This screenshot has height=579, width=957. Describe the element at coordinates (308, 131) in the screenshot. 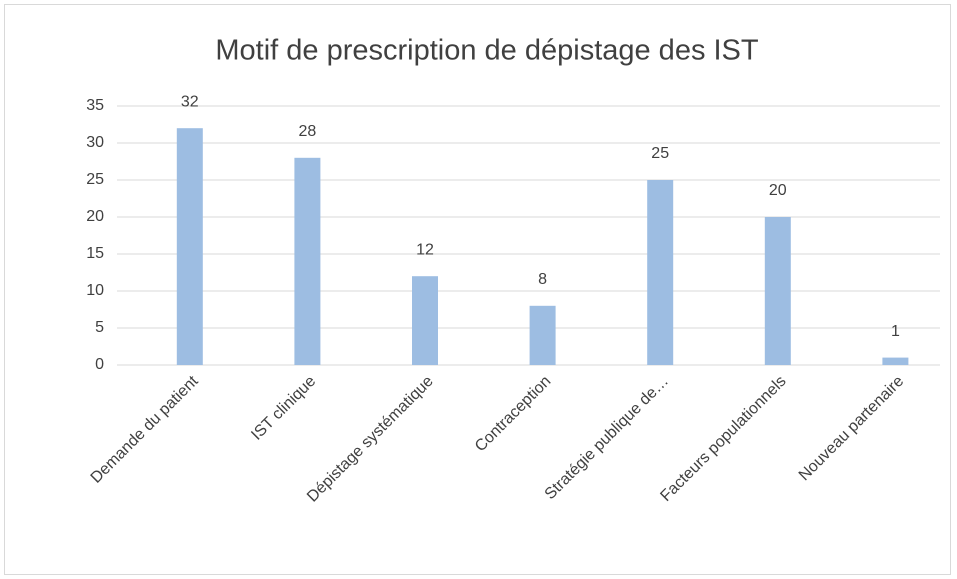

I see `data-label: 28` at that location.